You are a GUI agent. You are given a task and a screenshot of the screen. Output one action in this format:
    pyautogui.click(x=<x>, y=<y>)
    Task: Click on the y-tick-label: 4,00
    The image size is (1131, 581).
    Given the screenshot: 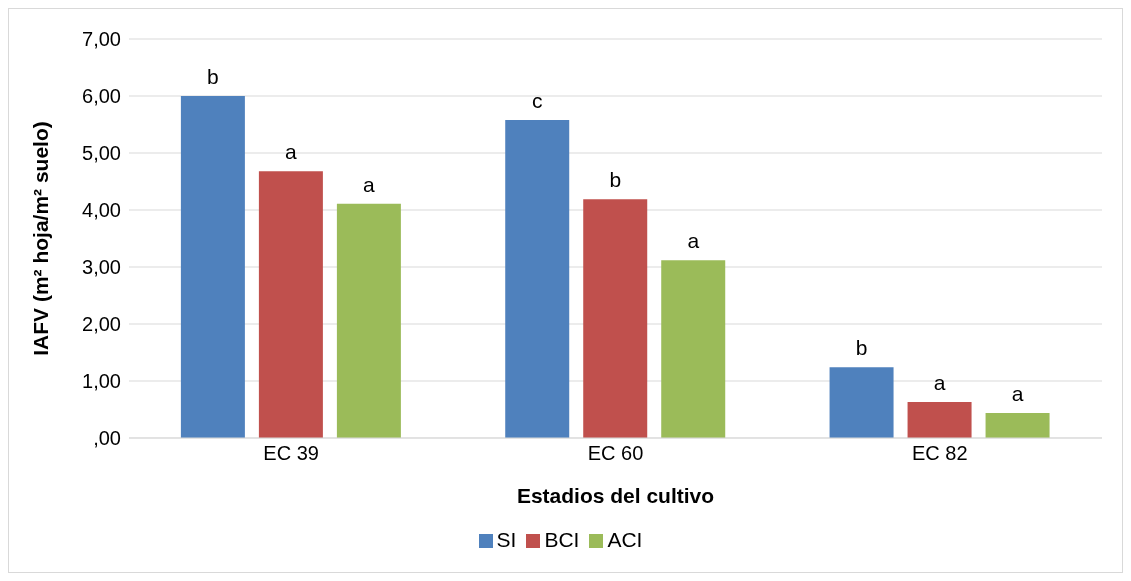 What is the action you would take?
    pyautogui.click(x=101, y=210)
    